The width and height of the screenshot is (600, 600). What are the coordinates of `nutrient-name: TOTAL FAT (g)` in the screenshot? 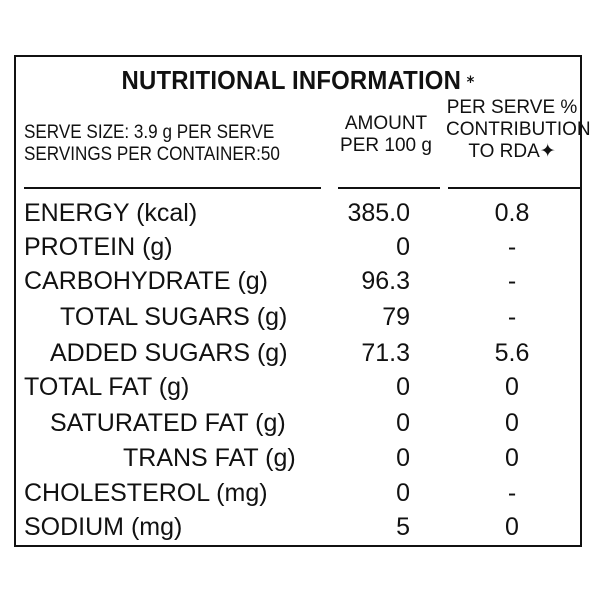 It's located at (107, 387).